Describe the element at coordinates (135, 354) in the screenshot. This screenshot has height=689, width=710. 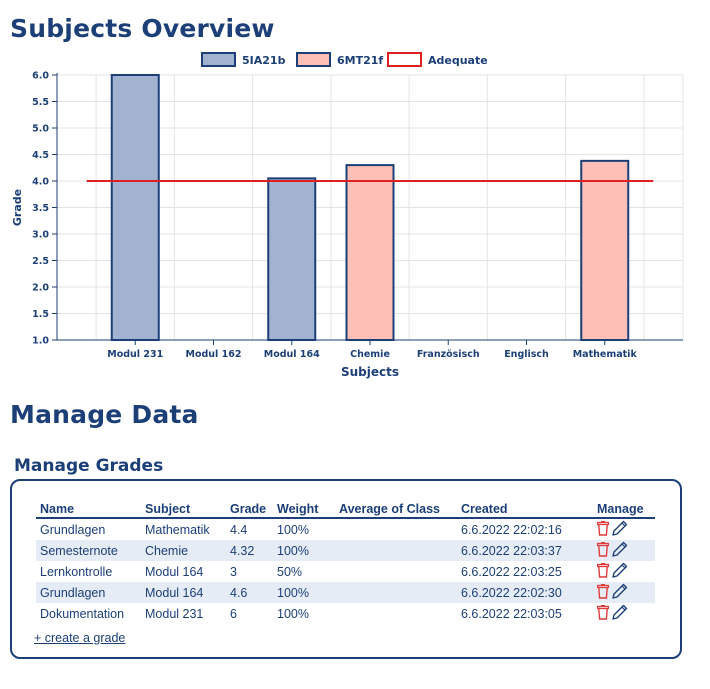
I see `x-tick-label: Modul 231` at that location.